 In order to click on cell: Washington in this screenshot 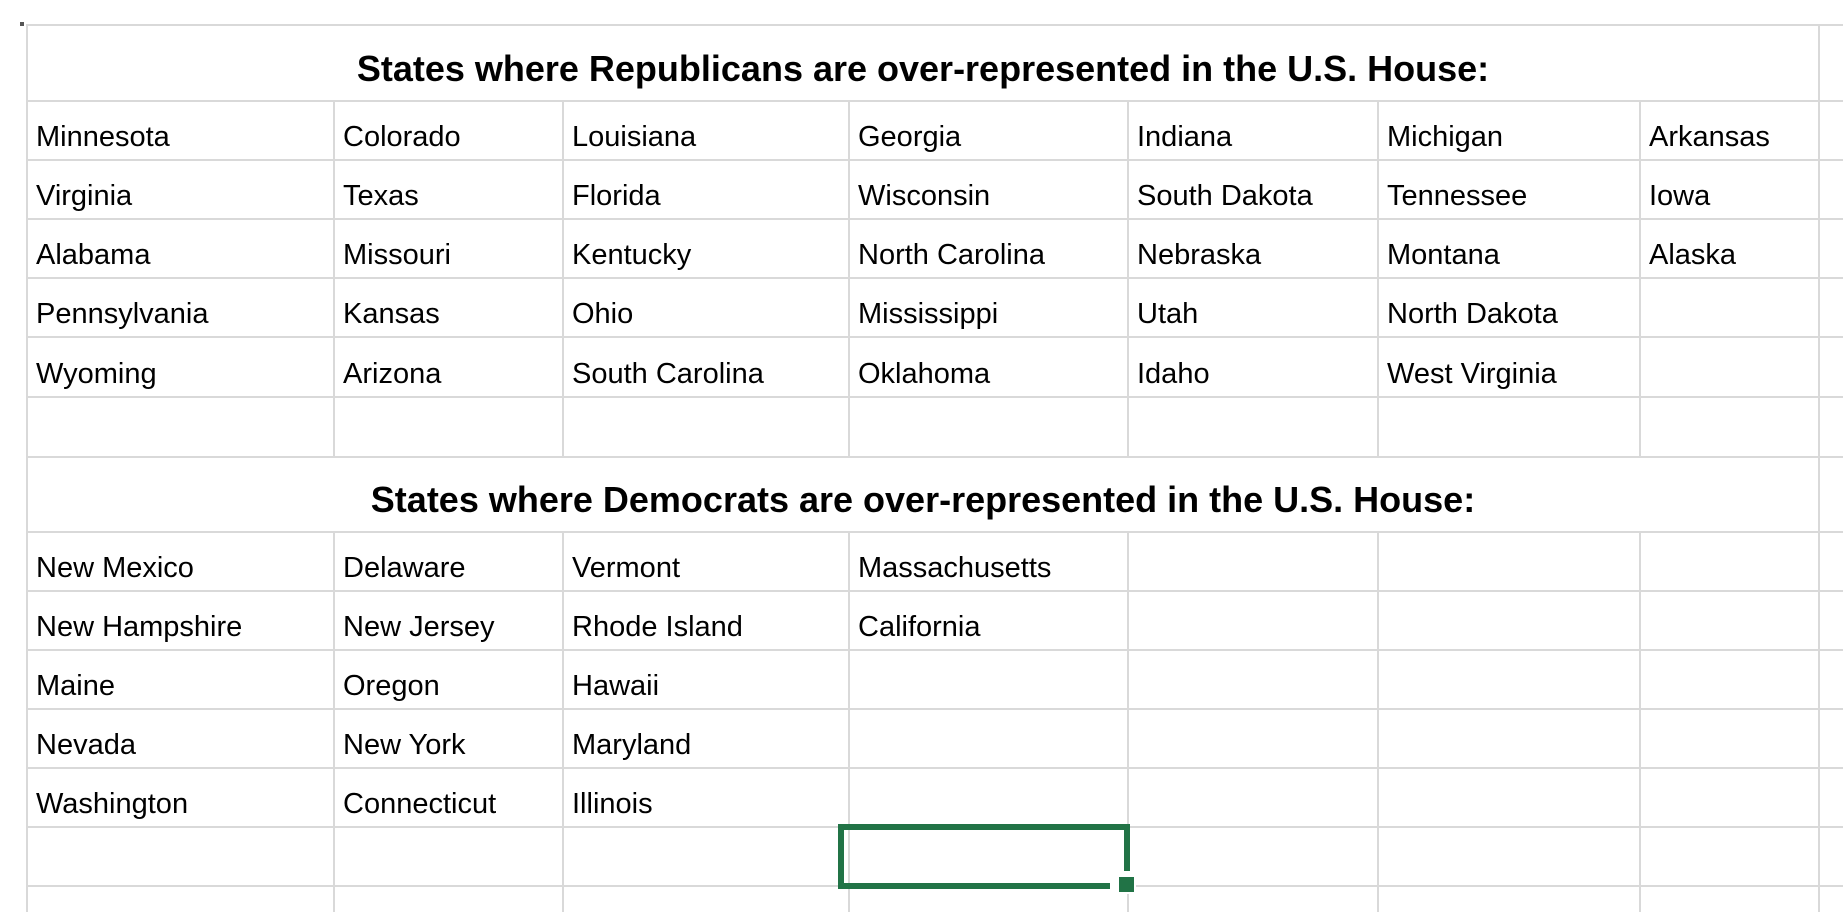, I will do `click(181, 798)`.